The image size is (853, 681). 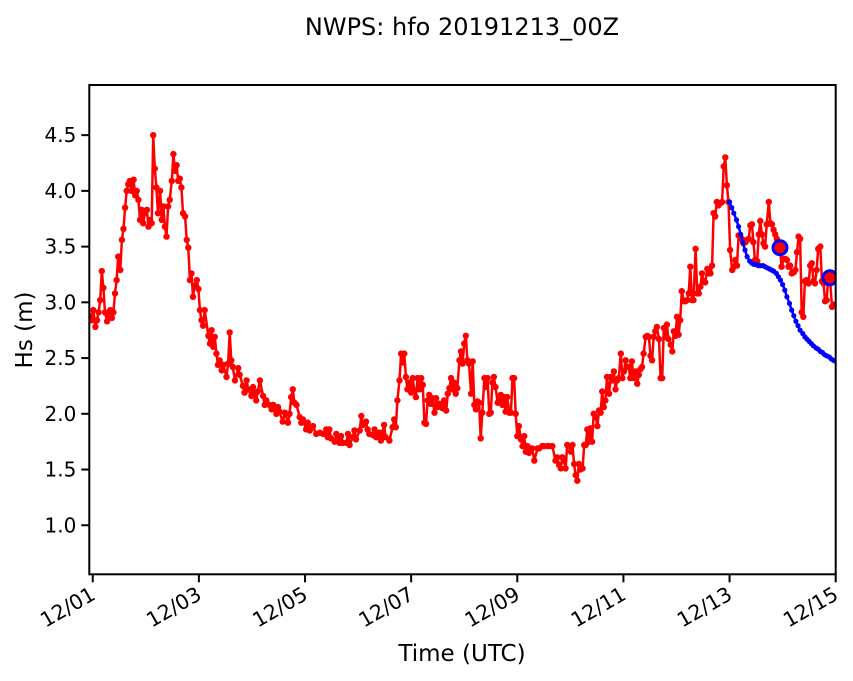 What do you see at coordinates (60, 135) in the screenshot?
I see `y-tick-label: 4.5` at bounding box center [60, 135].